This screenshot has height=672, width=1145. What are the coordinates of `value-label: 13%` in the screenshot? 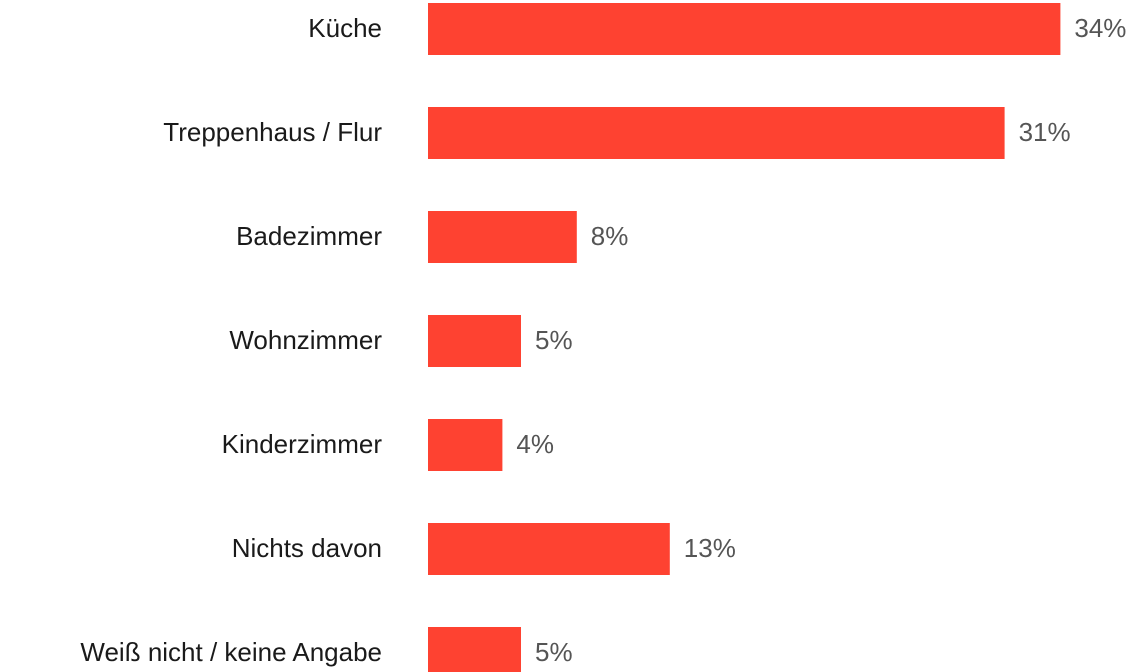 It's located at (710, 548).